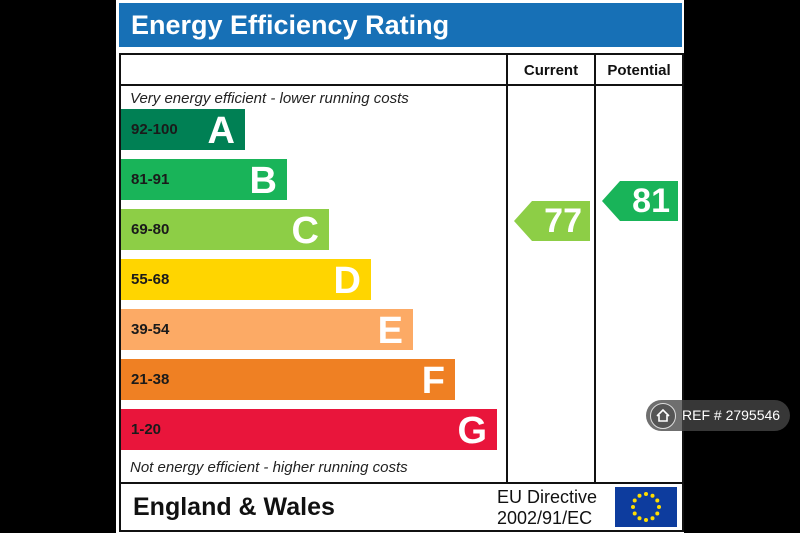  I want to click on potential-rating-value: 81, so click(651, 201).